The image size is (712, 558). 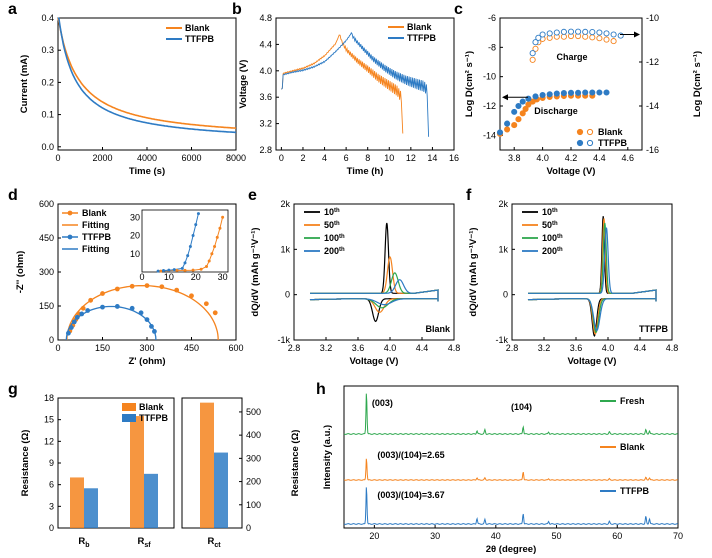 What do you see at coordinates (51, 506) in the screenshot?
I see `y-tick-label: 3` at bounding box center [51, 506].